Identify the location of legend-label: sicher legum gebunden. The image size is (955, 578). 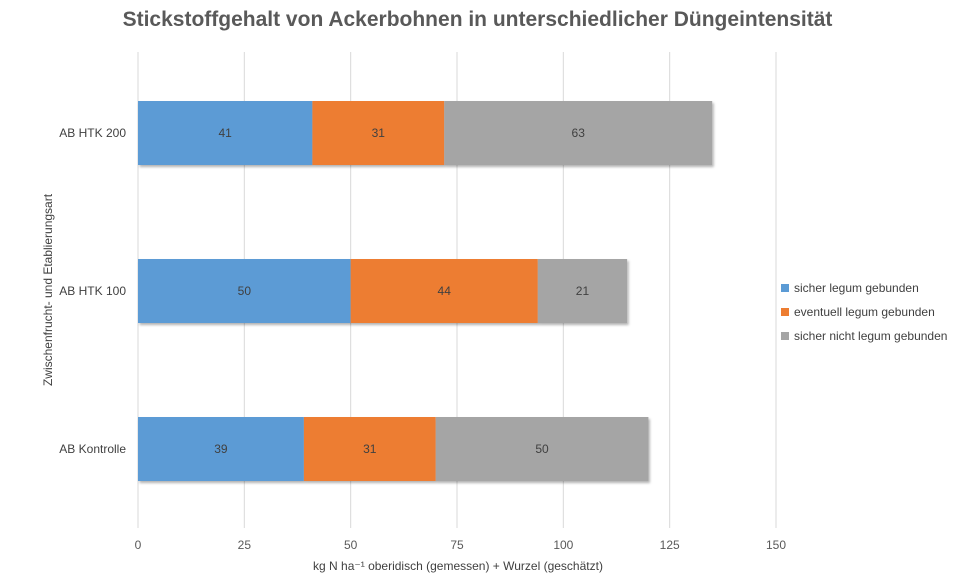
(856, 288).